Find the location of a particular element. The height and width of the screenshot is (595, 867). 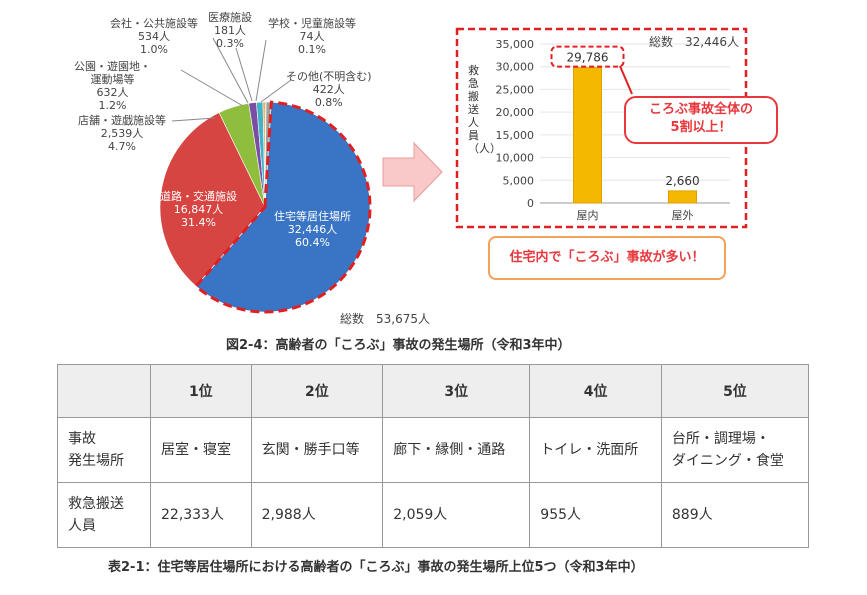

leader-lines is located at coordinates (231, 79).